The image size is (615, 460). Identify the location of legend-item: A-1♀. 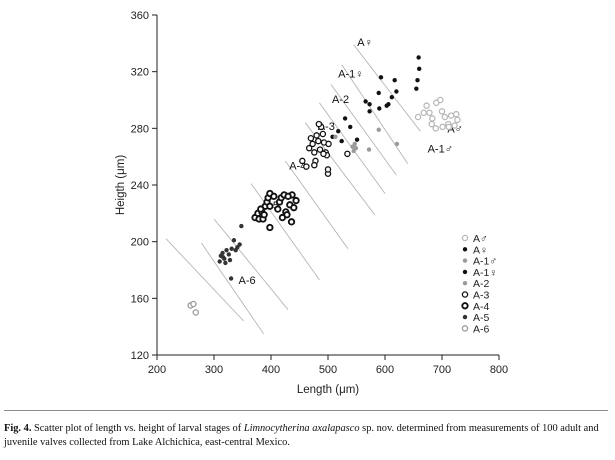
(479, 273).